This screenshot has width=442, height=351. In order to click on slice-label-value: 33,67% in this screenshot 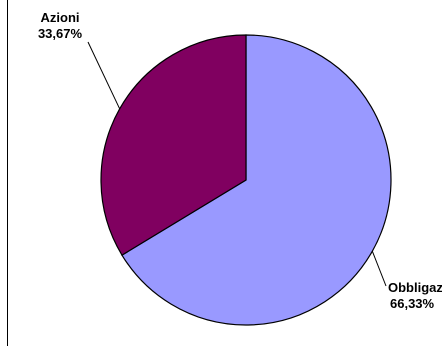, I will do `click(60, 33)`.